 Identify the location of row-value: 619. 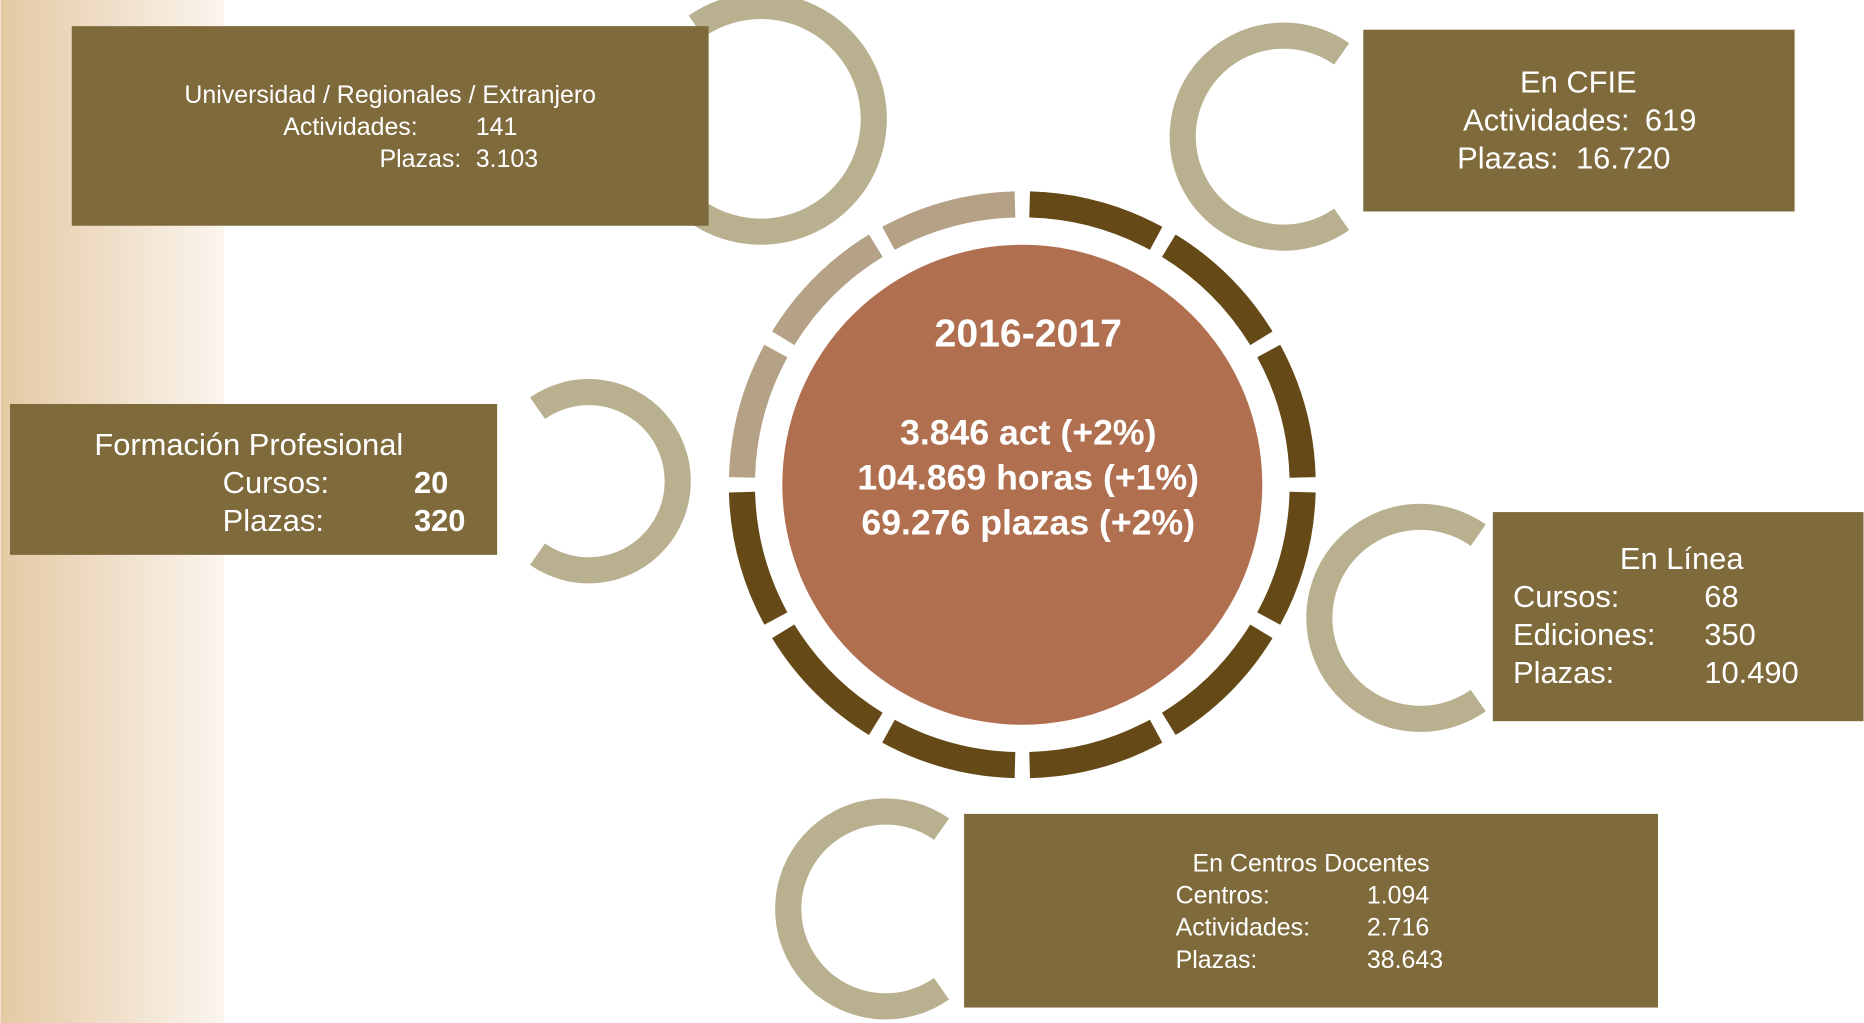
(1671, 120).